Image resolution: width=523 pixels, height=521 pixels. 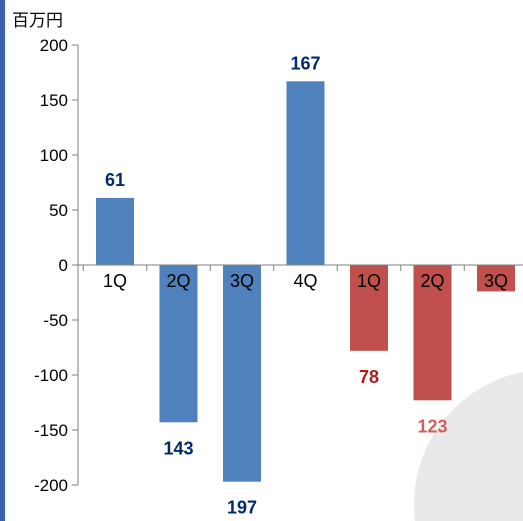 What do you see at coordinates (54, 155) in the screenshot?
I see `y-tick-label: 100` at bounding box center [54, 155].